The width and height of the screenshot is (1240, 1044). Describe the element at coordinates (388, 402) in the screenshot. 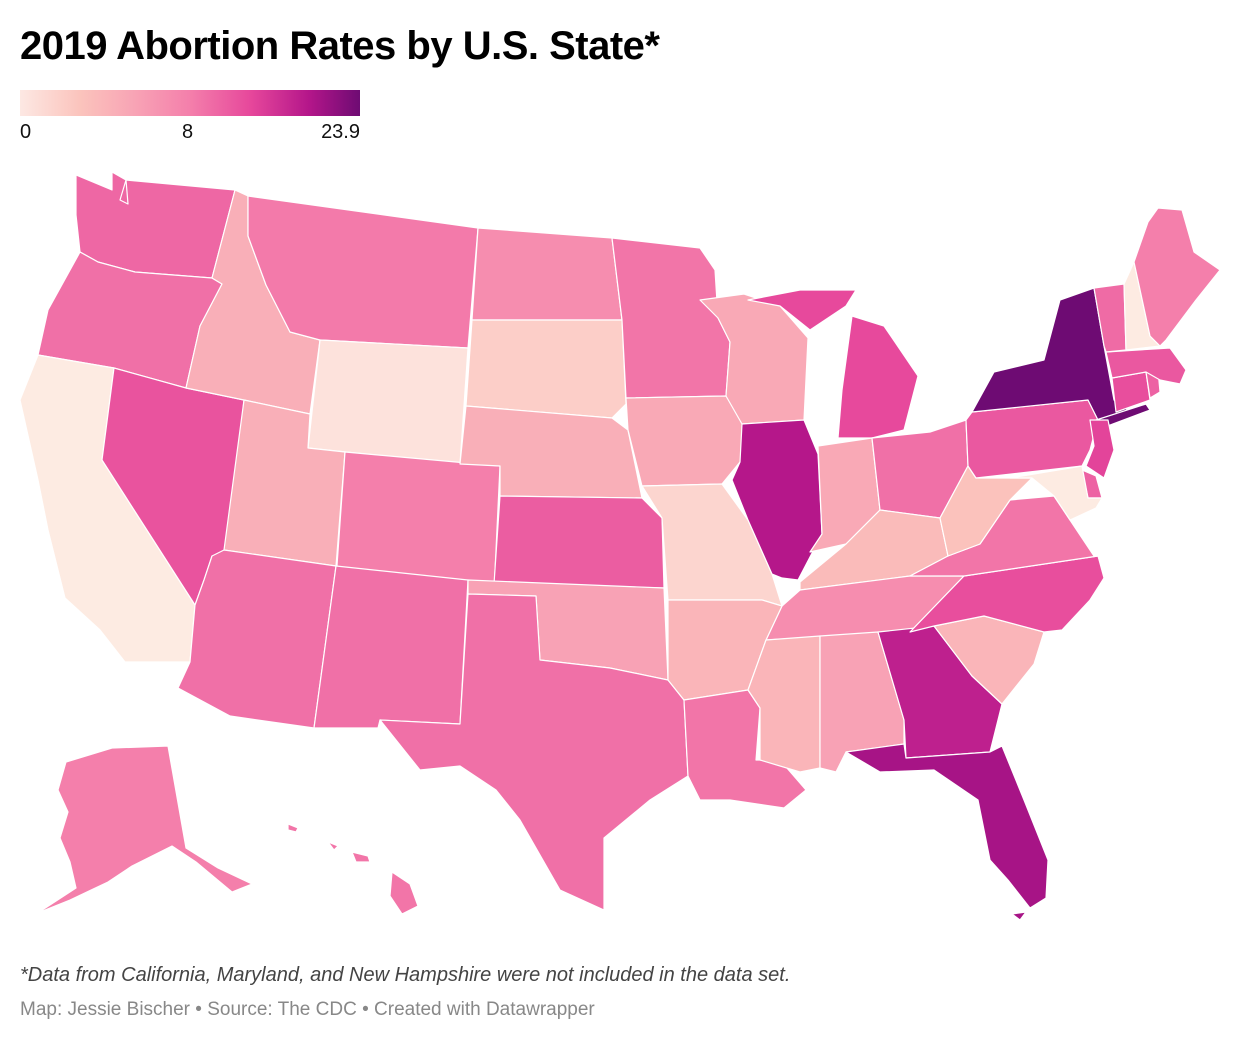

I see `state-WY` at that location.